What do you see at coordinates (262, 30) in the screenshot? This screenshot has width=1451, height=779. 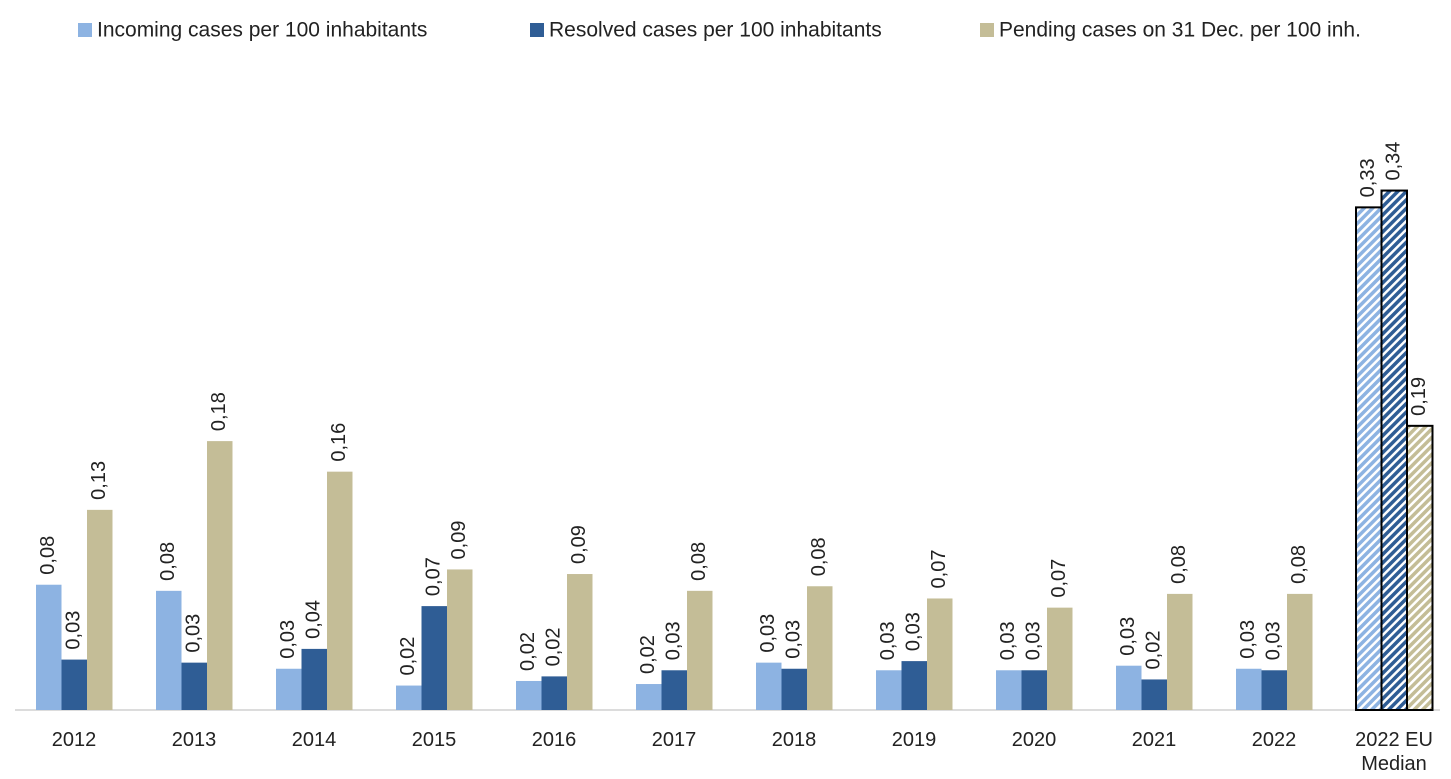 I see `legend-label: Incoming cases per 100 inhabitants` at bounding box center [262, 30].